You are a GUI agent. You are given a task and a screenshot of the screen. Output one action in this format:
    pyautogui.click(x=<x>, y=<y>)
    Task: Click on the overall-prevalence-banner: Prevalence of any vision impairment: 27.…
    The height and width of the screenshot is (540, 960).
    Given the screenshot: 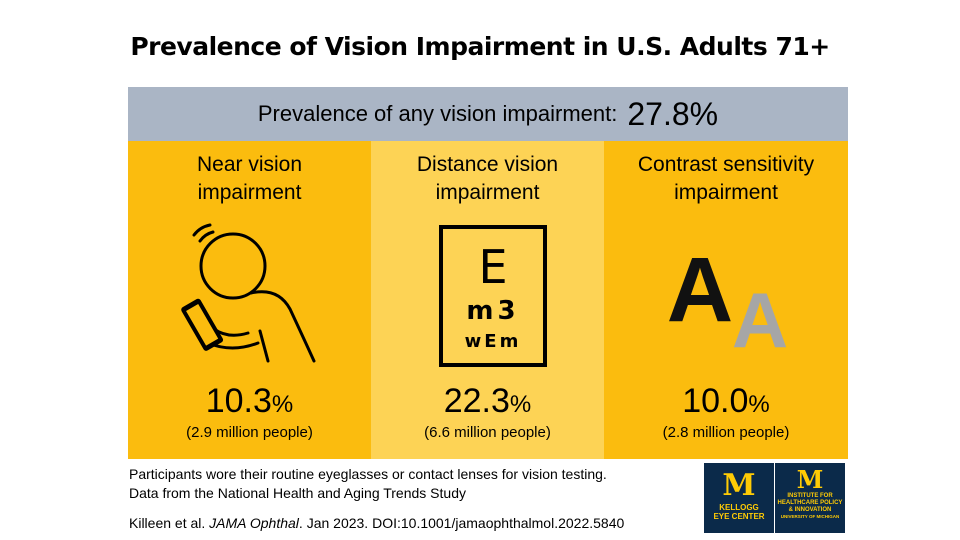 What is the action you would take?
    pyautogui.click(x=488, y=114)
    